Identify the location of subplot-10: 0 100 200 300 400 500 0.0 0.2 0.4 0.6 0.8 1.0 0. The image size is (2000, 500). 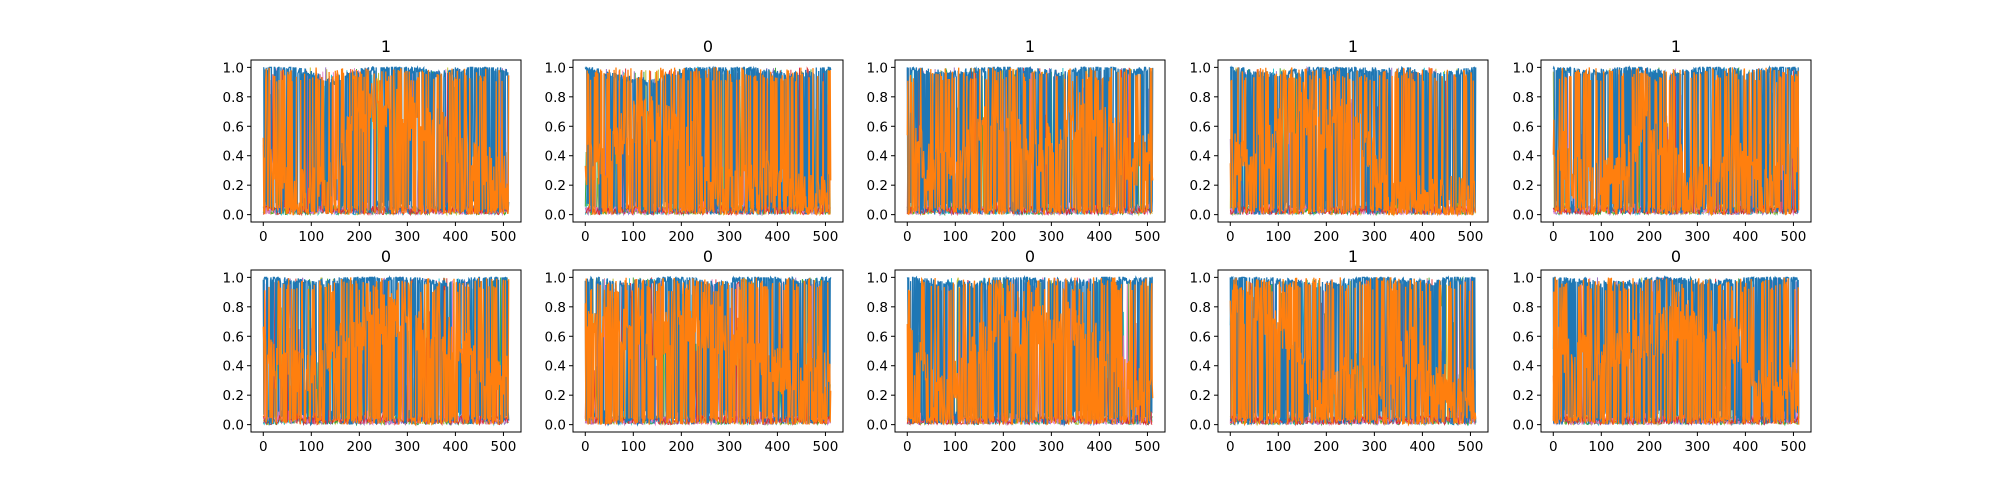
(1662, 351).